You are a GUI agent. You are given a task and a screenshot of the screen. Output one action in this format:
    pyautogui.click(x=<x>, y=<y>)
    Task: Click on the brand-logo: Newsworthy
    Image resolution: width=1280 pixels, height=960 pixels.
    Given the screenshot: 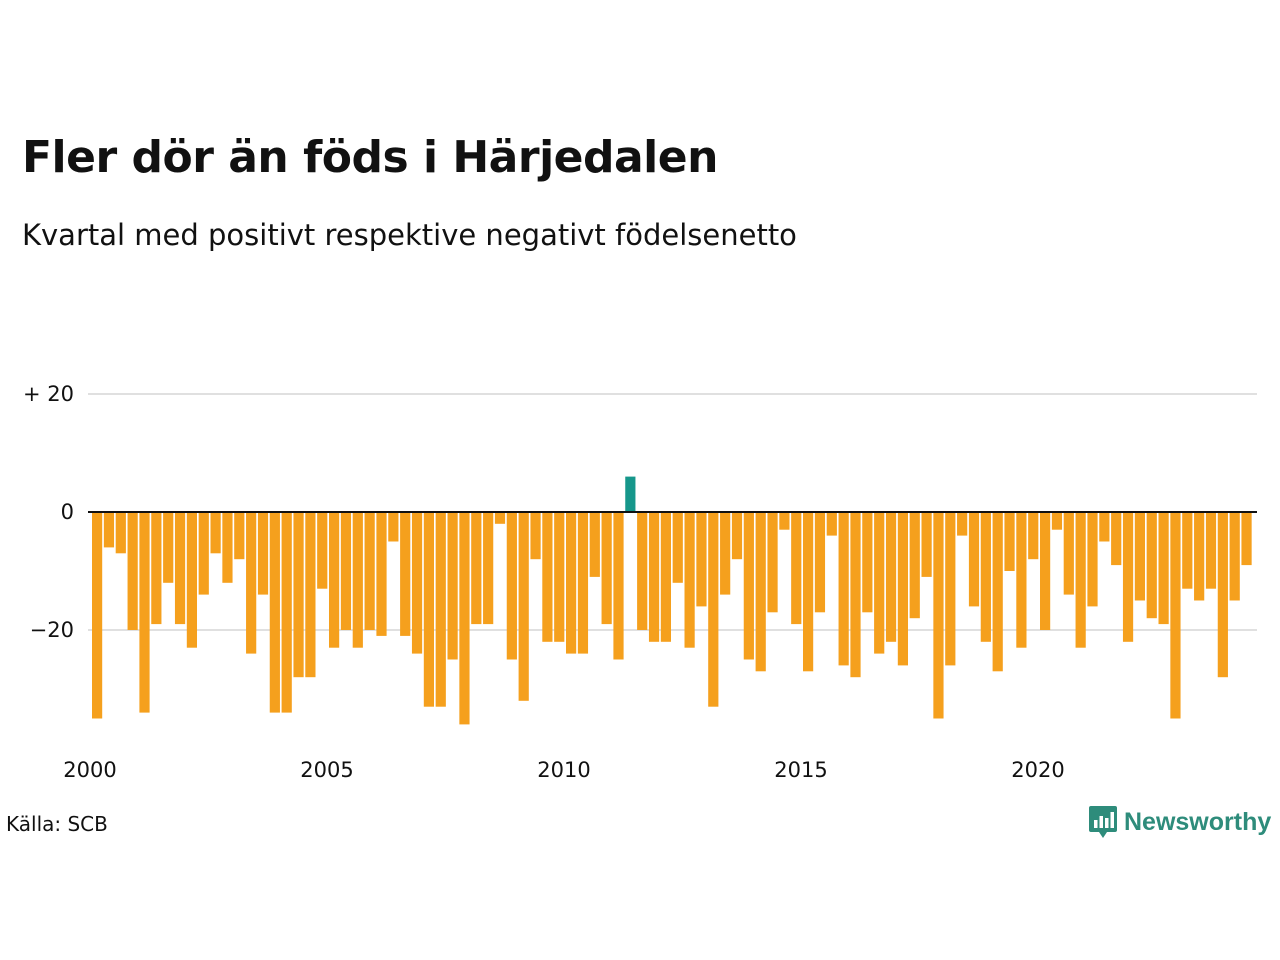 What is the action you would take?
    pyautogui.click(x=1179, y=822)
    